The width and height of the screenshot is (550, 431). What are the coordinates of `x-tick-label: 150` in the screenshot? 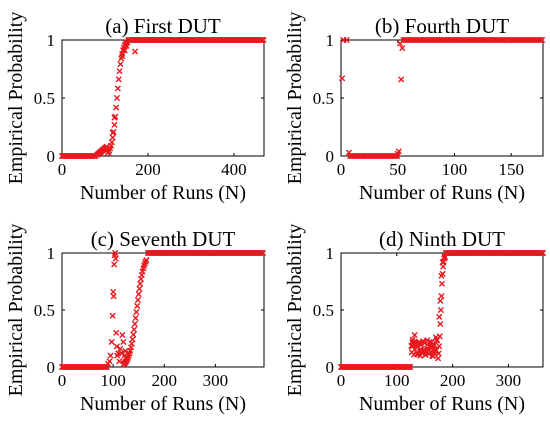 It's located at (511, 169).